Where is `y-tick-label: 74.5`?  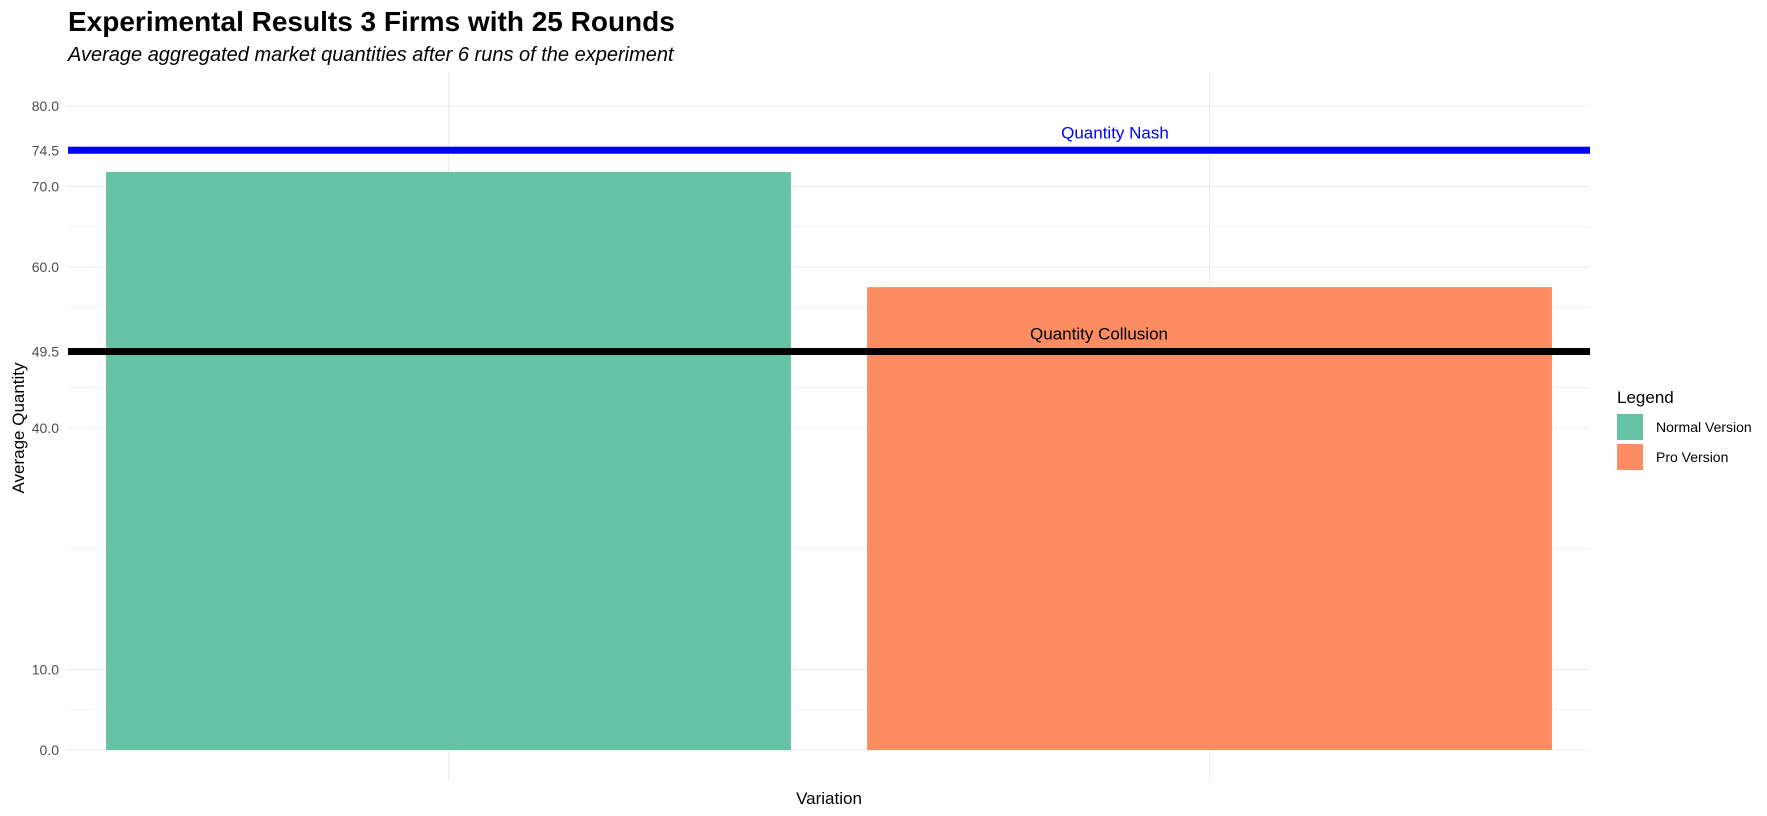 y-tick-label: 74.5 is located at coordinates (45, 150).